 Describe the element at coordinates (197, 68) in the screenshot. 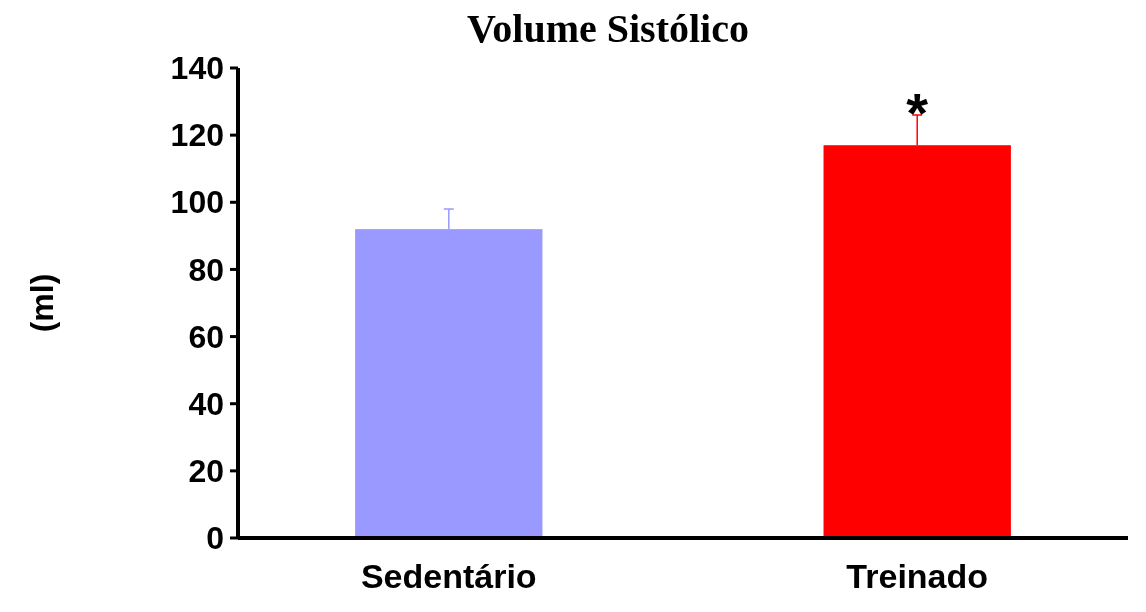

I see `y-tick-label: 140` at that location.